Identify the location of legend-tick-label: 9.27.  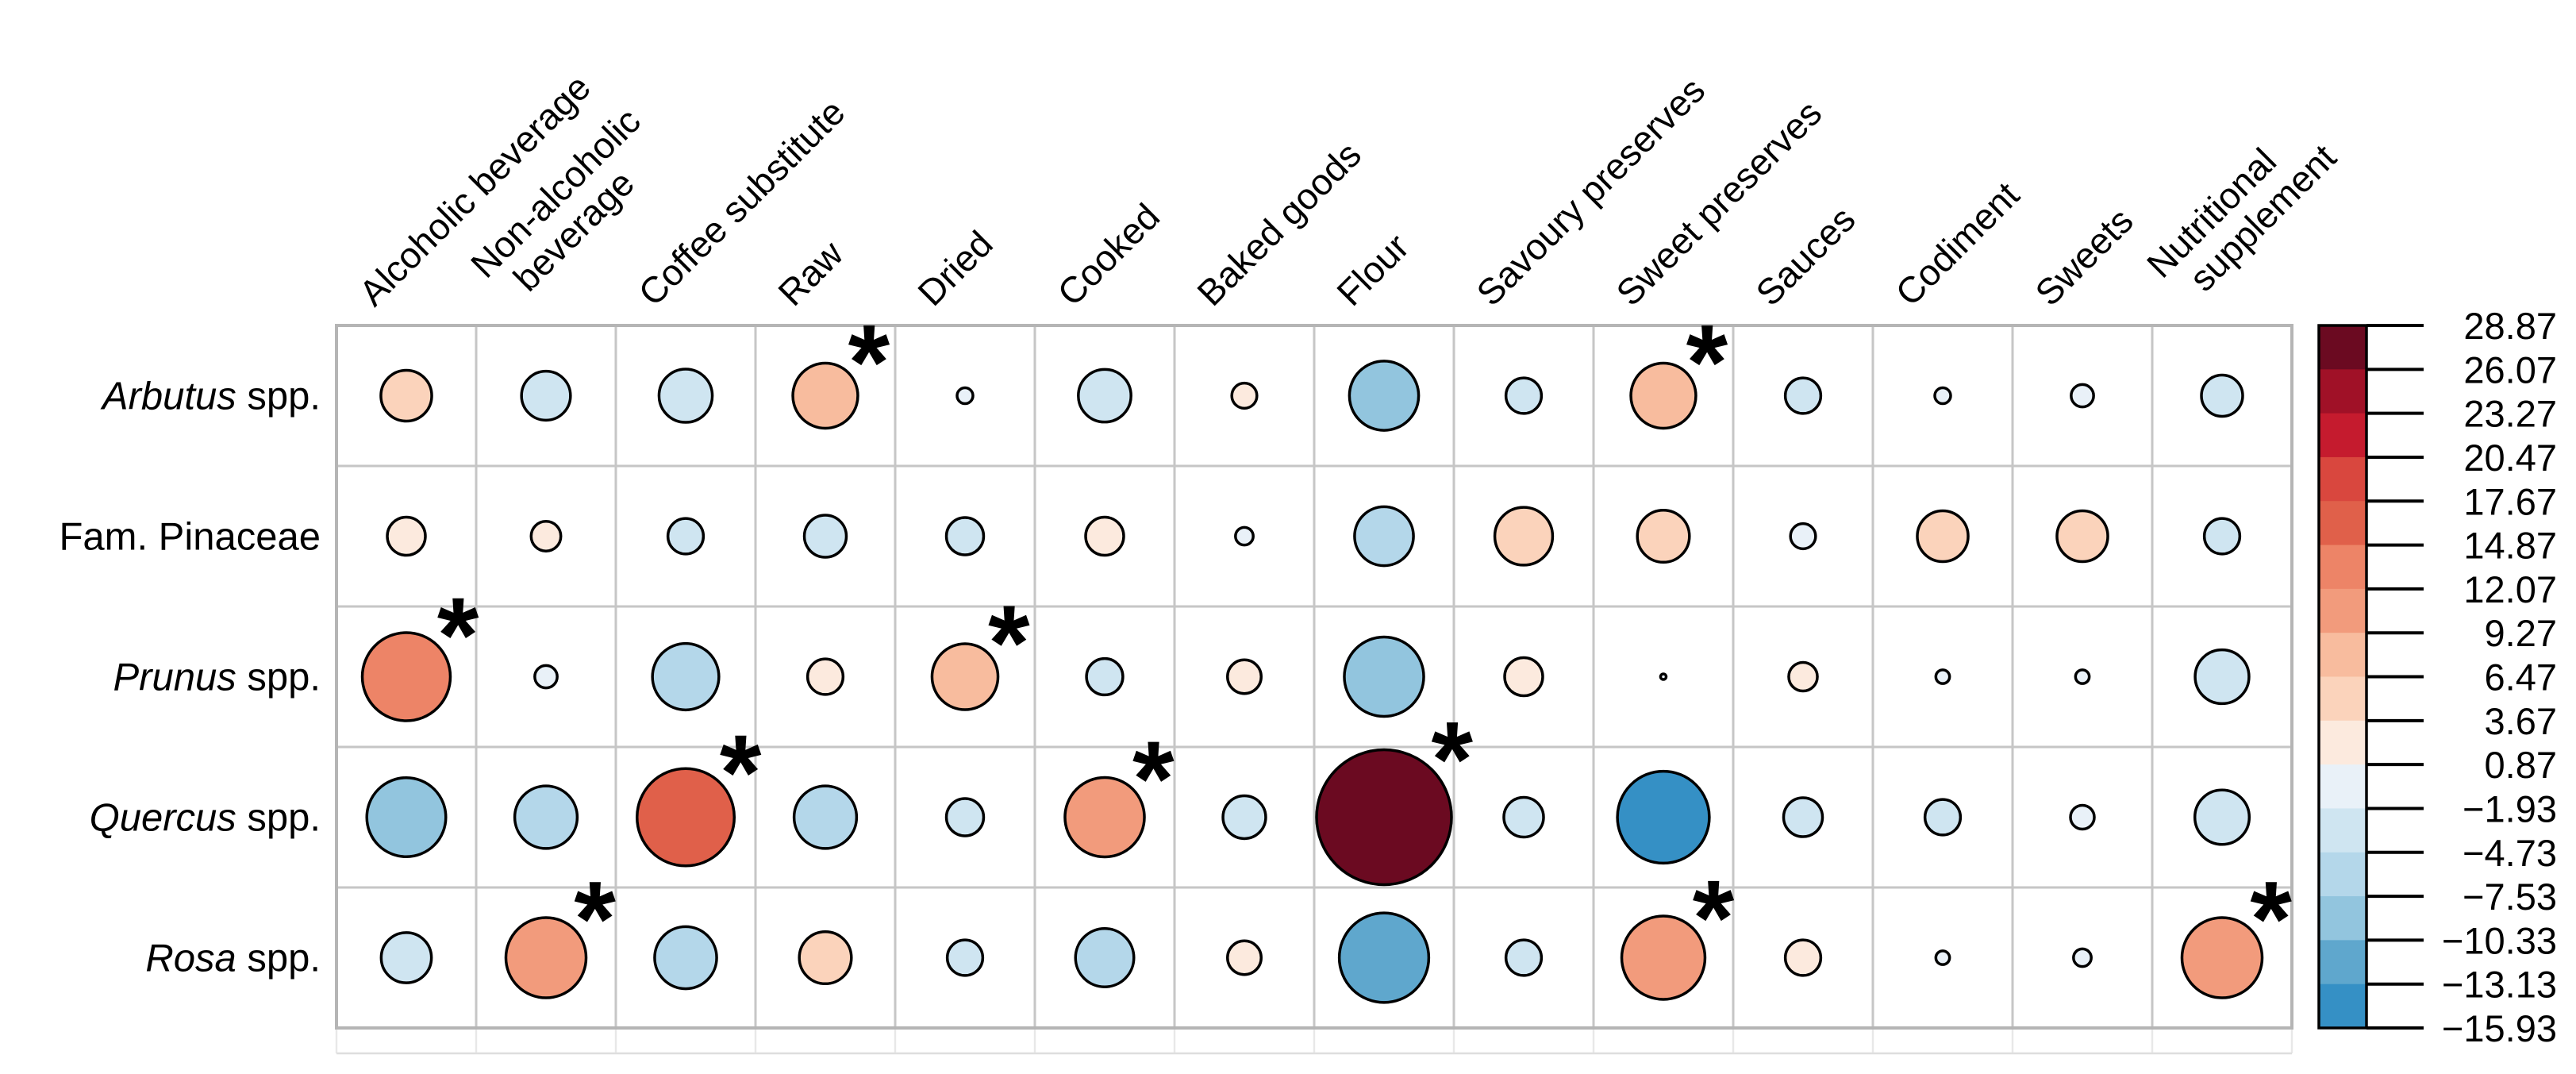
(2521, 633).